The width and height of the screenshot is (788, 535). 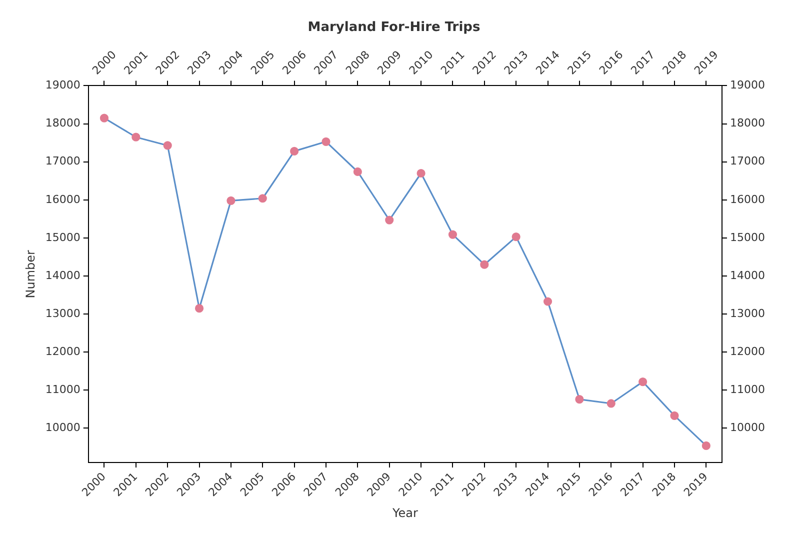 I want to click on y2-tick-label: 16000, so click(x=748, y=199).